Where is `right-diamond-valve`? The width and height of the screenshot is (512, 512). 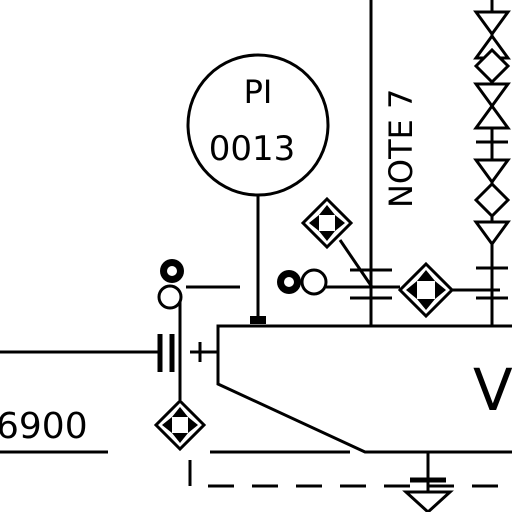 right-diamond-valve is located at coordinates (426, 290).